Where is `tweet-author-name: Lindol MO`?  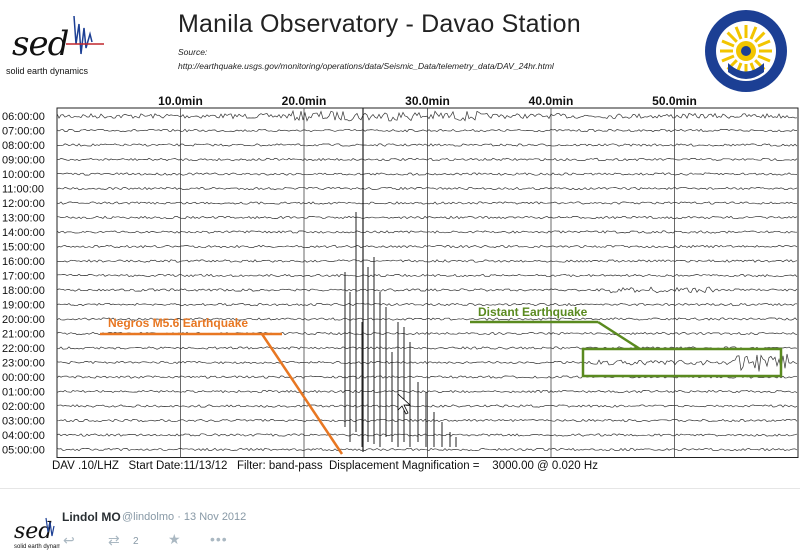
tweet-author-name: Lindol MO is located at coordinates (91, 517).